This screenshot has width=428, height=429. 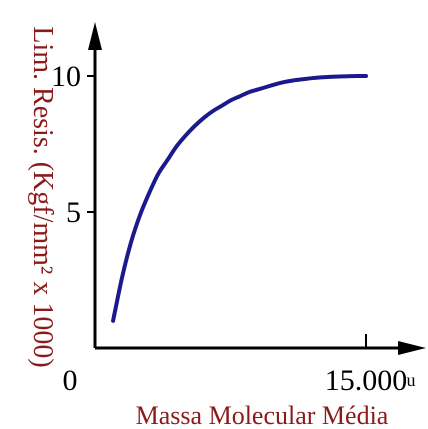 What do you see at coordinates (42, 196) in the screenshot?
I see `y-axis-label: Lim. Resis. (Kgf/mm² x 1000)` at bounding box center [42, 196].